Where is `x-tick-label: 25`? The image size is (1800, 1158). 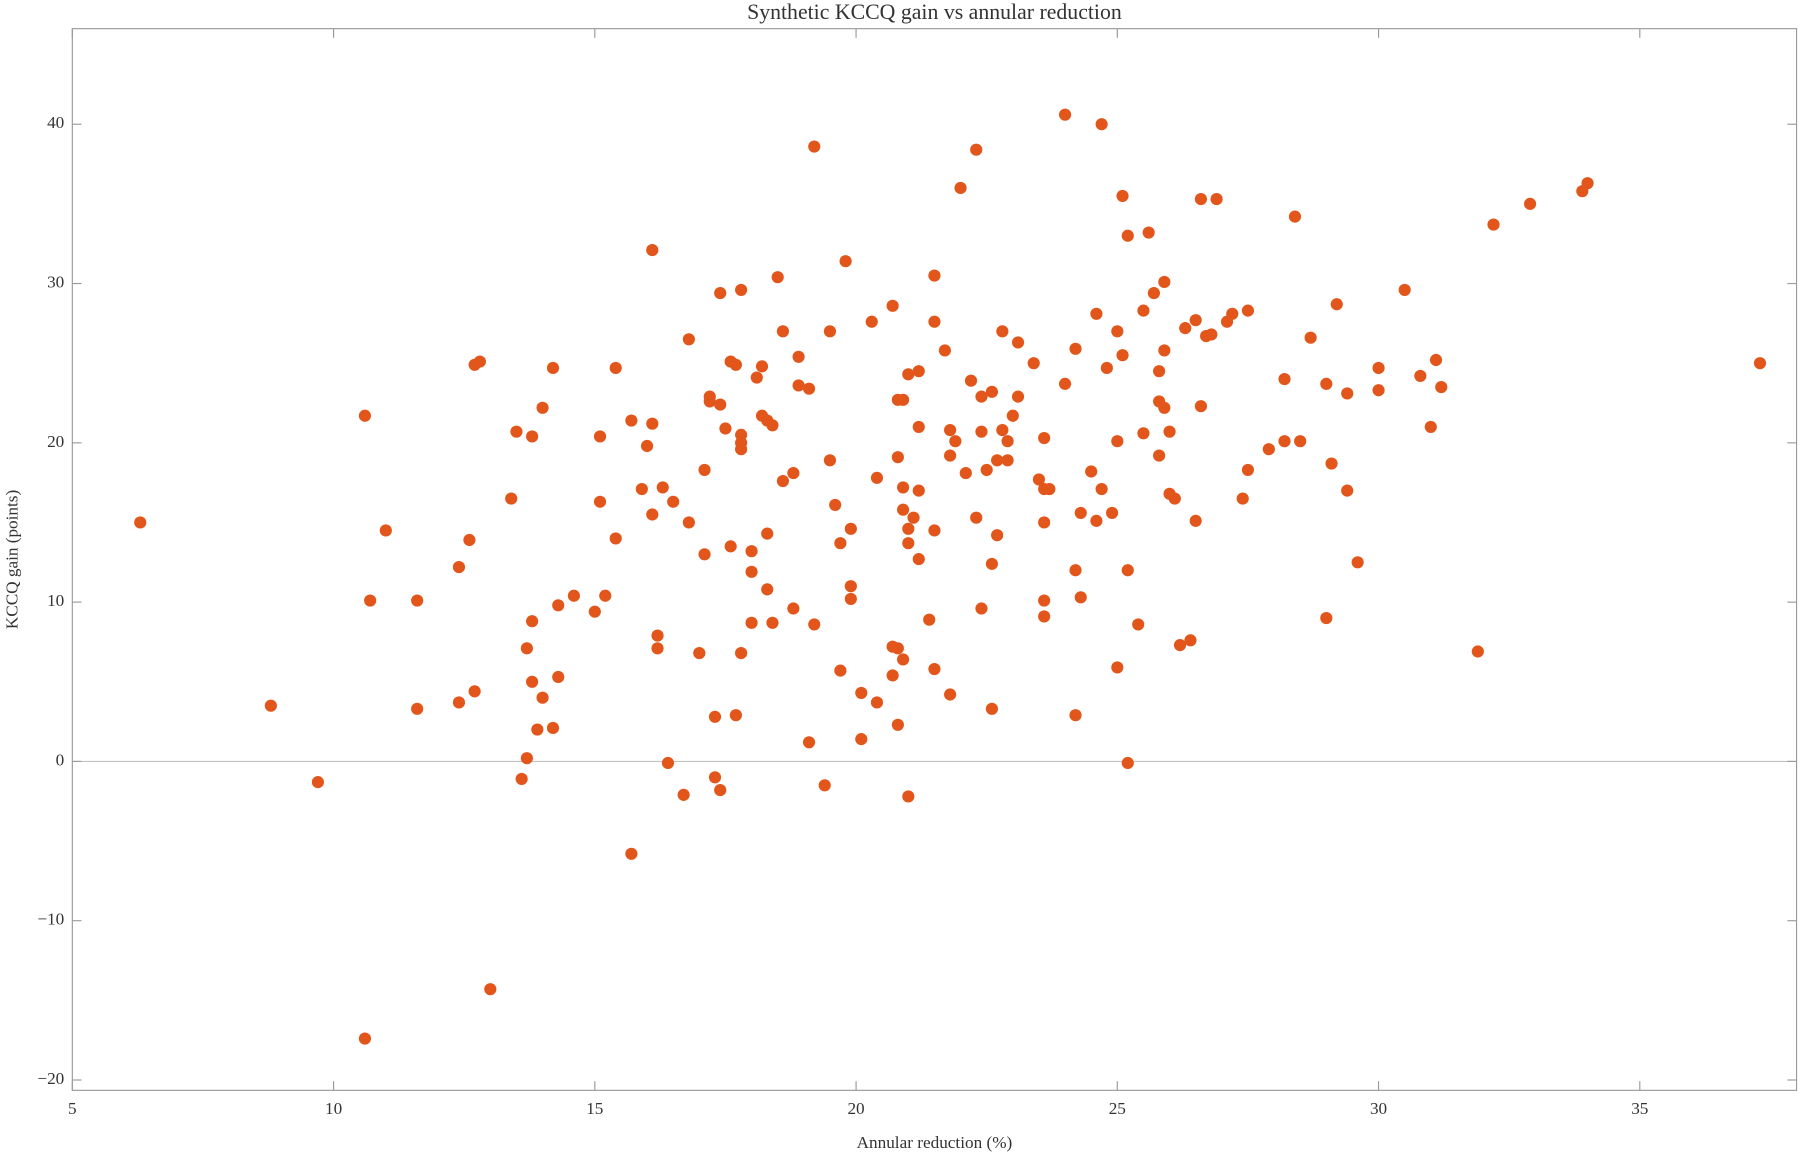 x-tick-label: 25 is located at coordinates (1117, 1108).